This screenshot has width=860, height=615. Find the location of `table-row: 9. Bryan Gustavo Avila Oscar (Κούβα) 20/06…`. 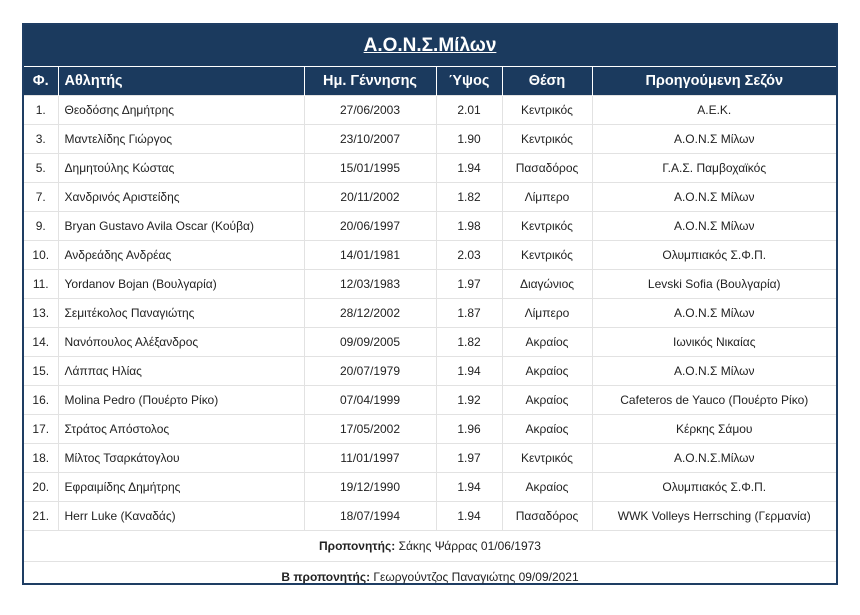

table-row: 9. Bryan Gustavo Avila Oscar (Κούβα) 20/06… is located at coordinates (430, 226).